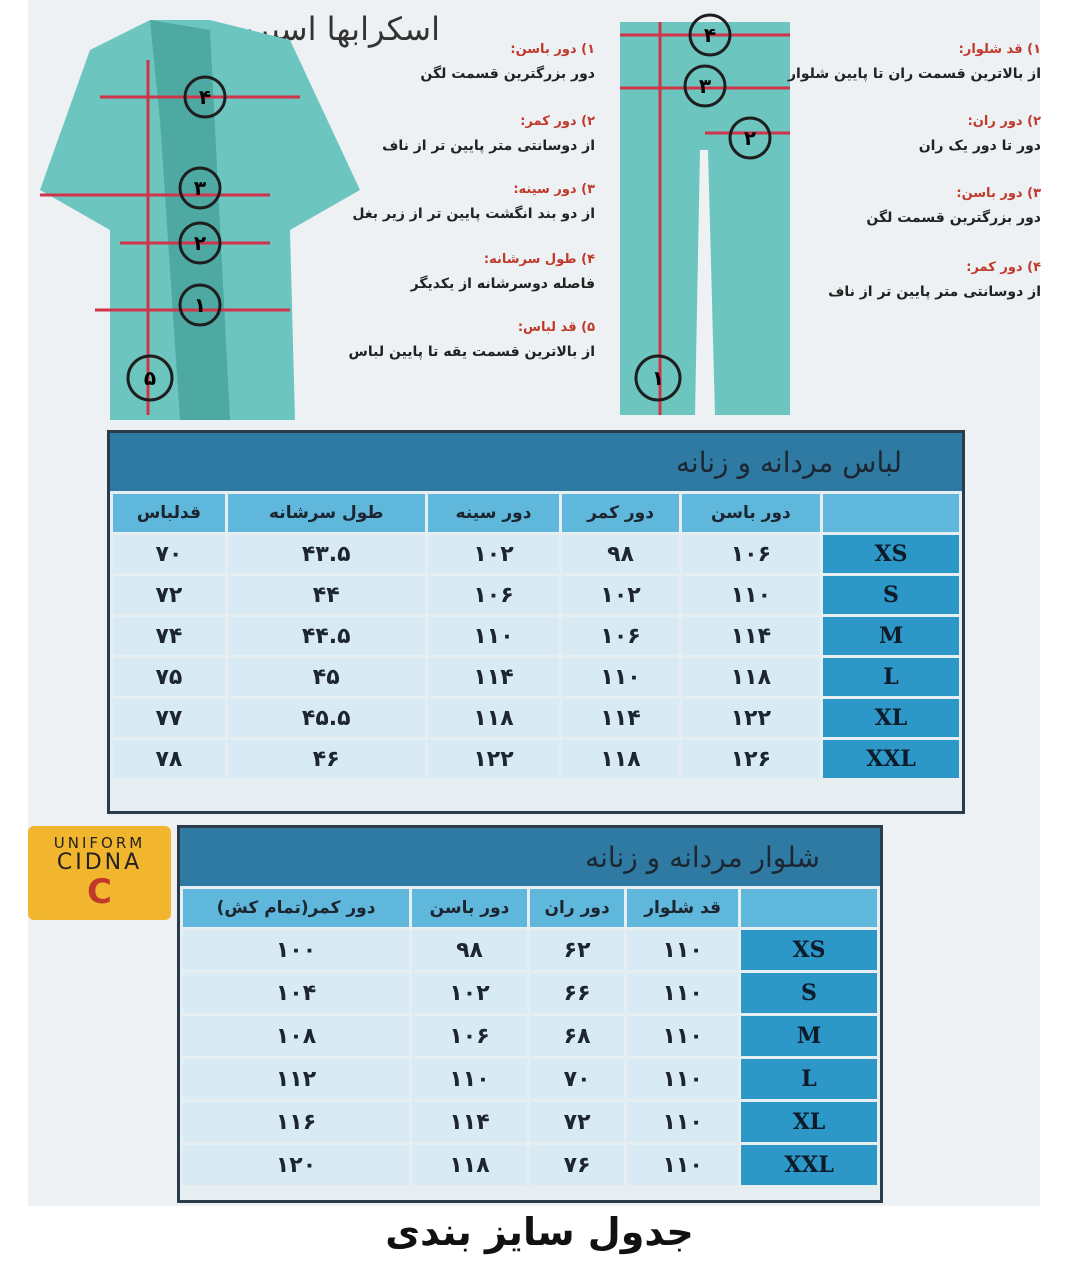  I want to click on pants-body, so click(705, 218).